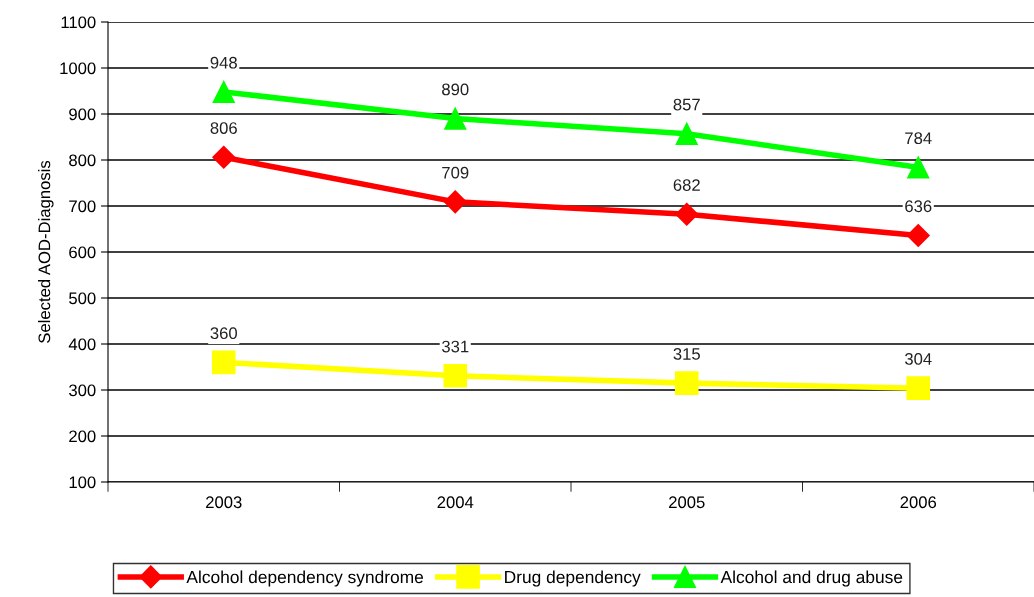 This screenshot has width=1034, height=597. What do you see at coordinates (82, 390) in the screenshot?
I see `y-tick-label: 300` at bounding box center [82, 390].